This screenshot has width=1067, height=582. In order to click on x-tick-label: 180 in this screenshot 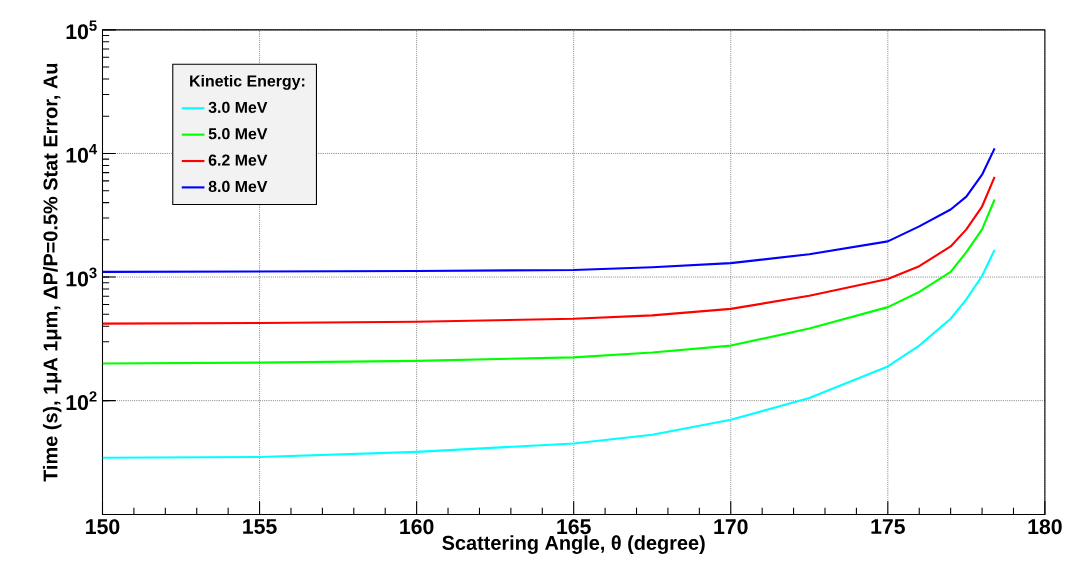, I will do `click(1045, 527)`.